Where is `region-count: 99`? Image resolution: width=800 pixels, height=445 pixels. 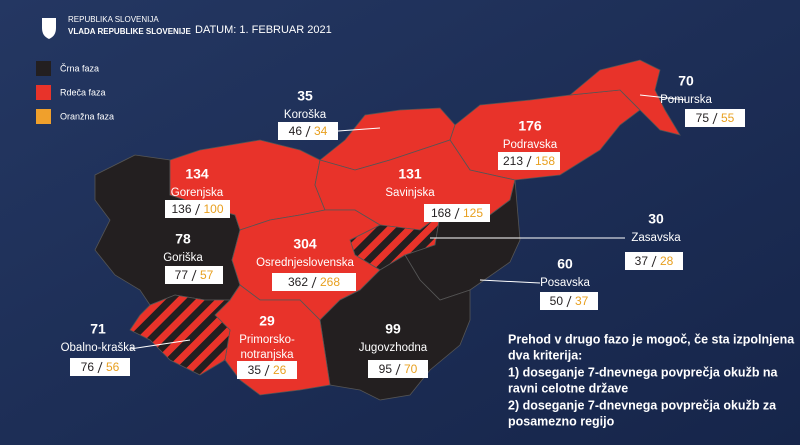
region-count: 99 is located at coordinates (393, 329).